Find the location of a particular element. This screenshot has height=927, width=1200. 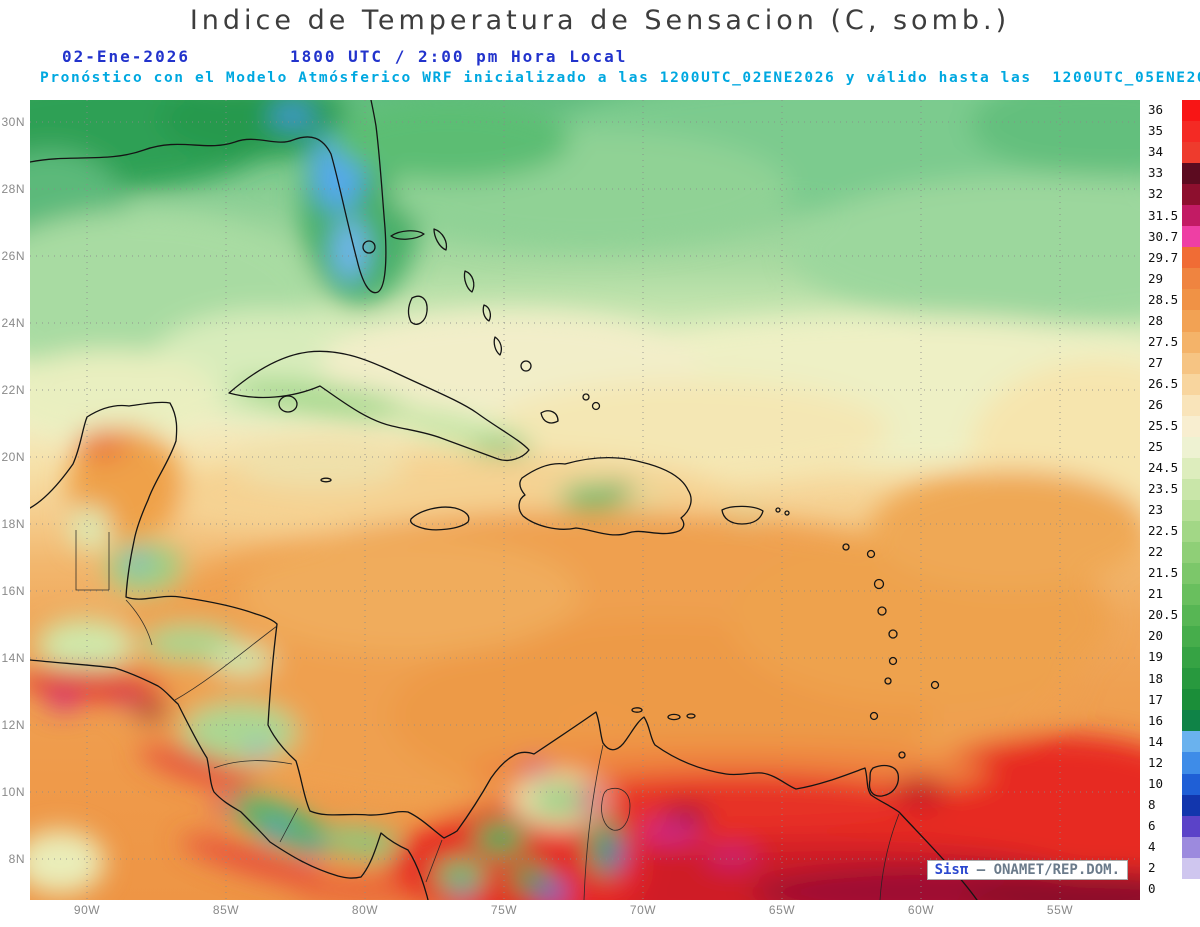

longitude-label: 75W is located at coordinates (504, 910).